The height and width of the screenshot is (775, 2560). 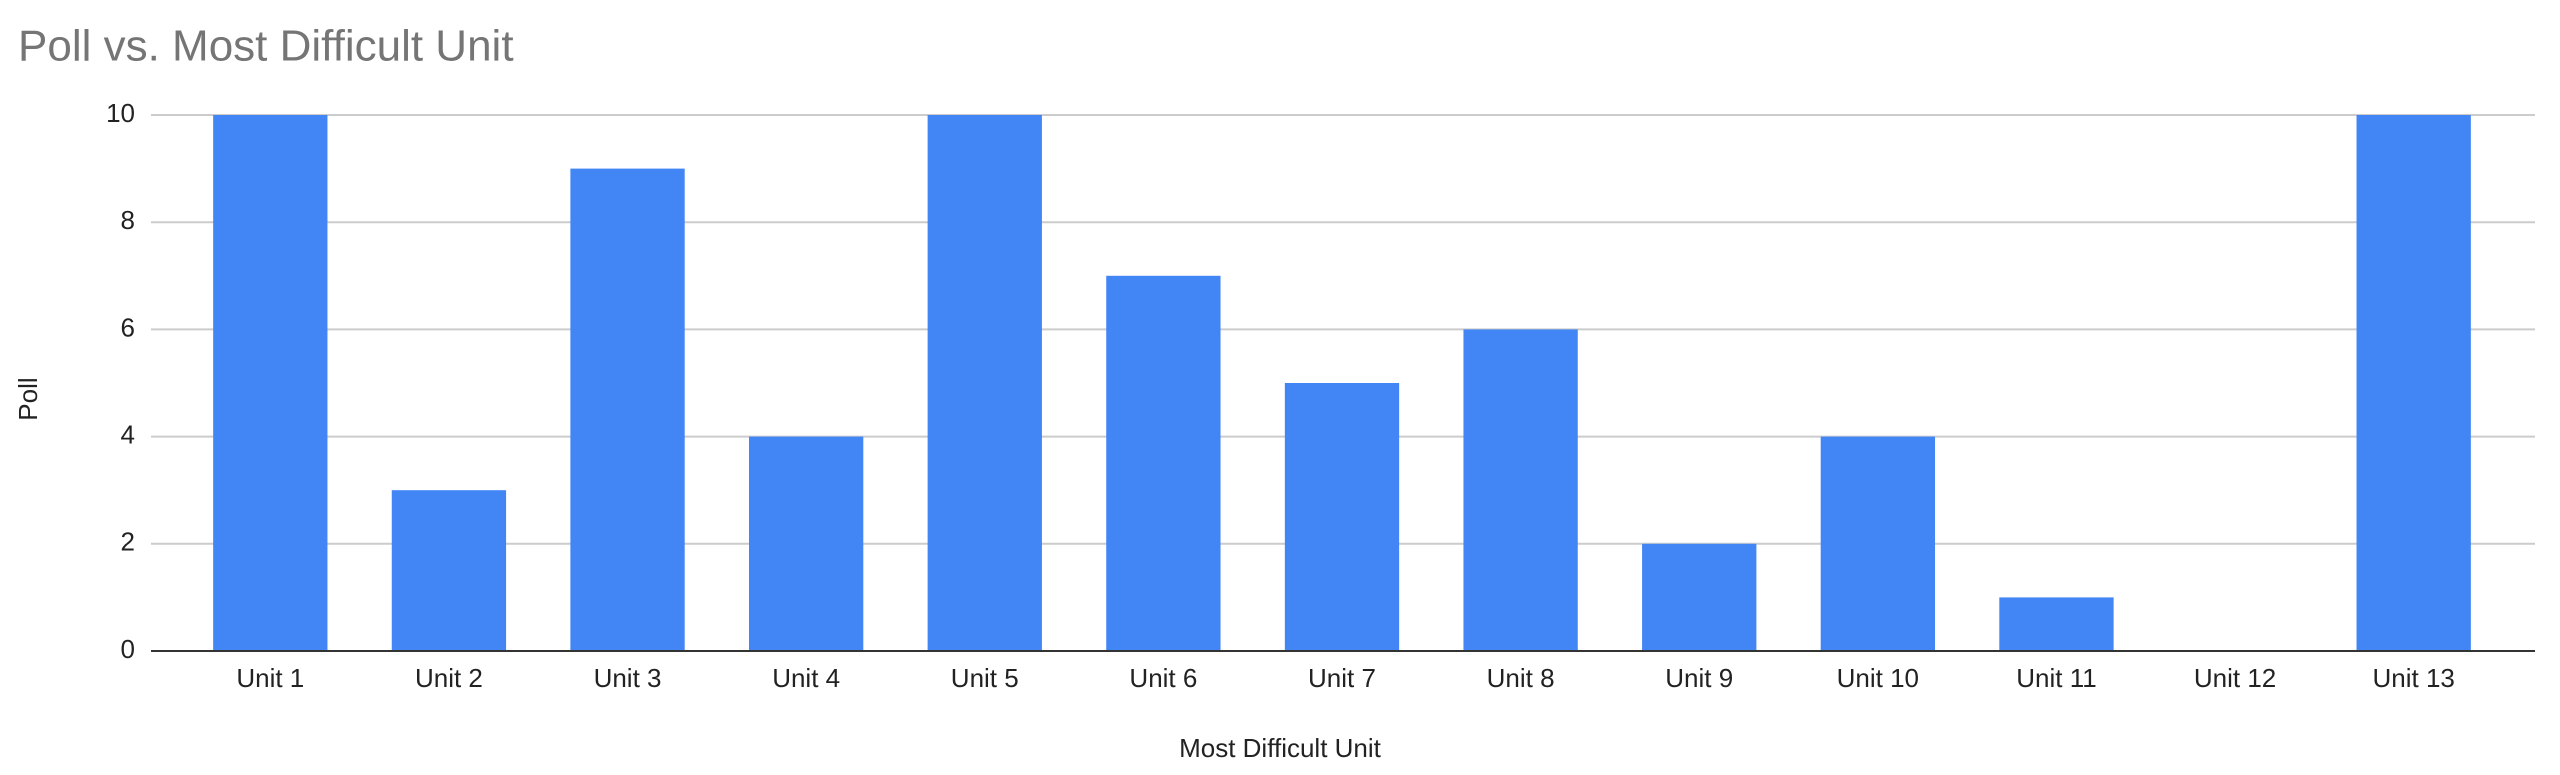 What do you see at coordinates (128, 434) in the screenshot?
I see `y-tick-label: 4` at bounding box center [128, 434].